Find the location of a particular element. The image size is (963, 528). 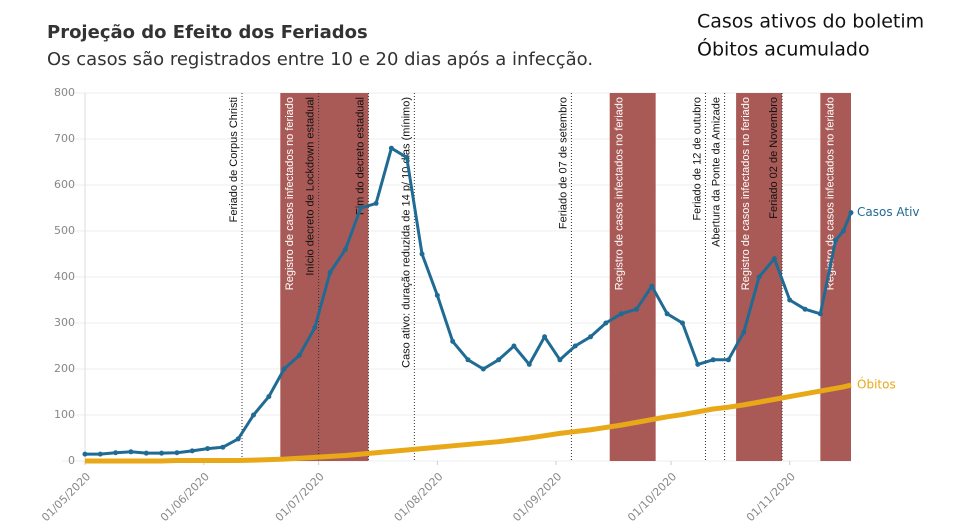

annotation-label: Feriado de 12 de outubro is located at coordinates (697, 159).